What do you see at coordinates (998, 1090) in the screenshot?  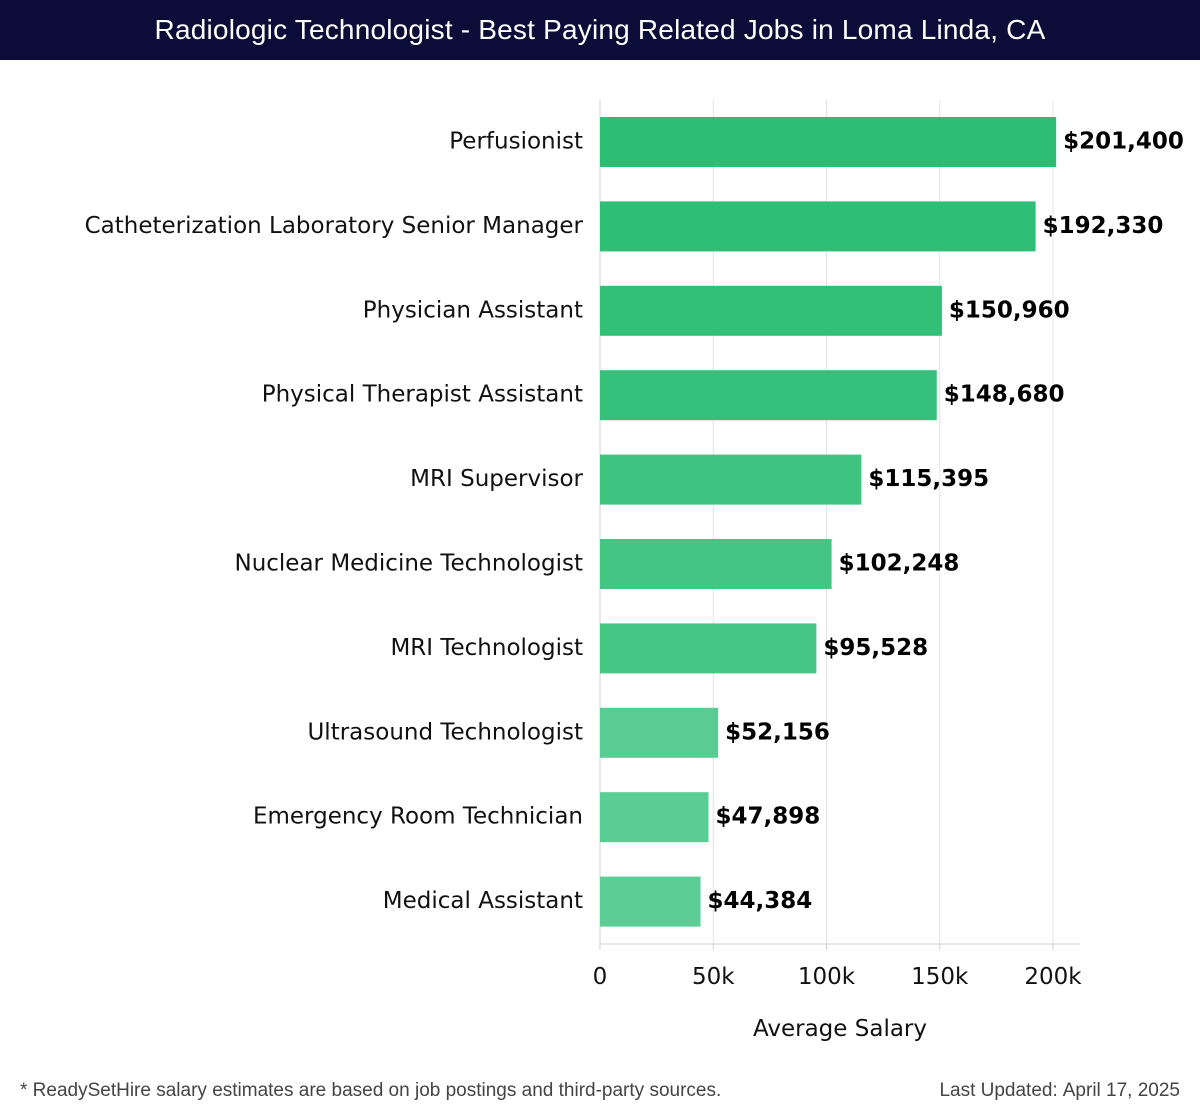 I see `updated-label: Last Updated:` at bounding box center [998, 1090].